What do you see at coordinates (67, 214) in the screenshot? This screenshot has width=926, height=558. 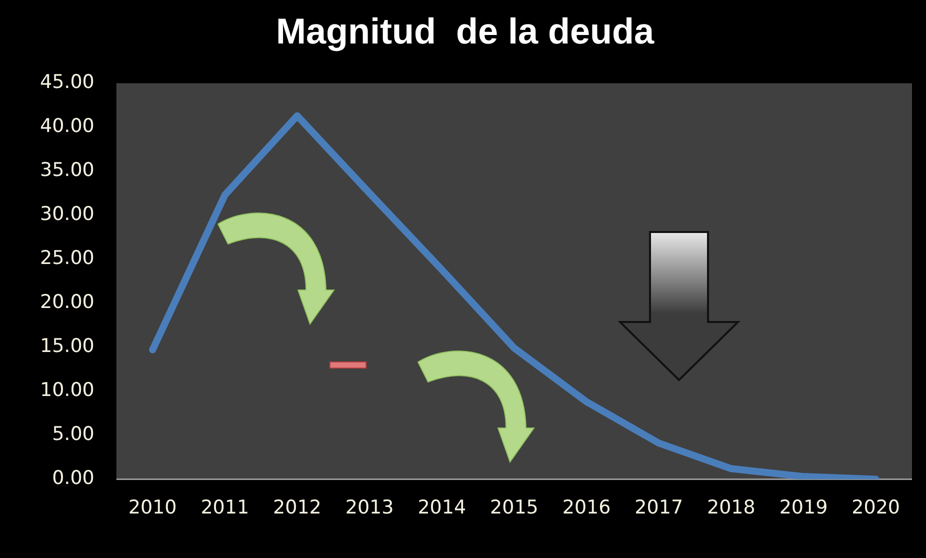 I see `y-tick-label: 30.00` at bounding box center [67, 214].